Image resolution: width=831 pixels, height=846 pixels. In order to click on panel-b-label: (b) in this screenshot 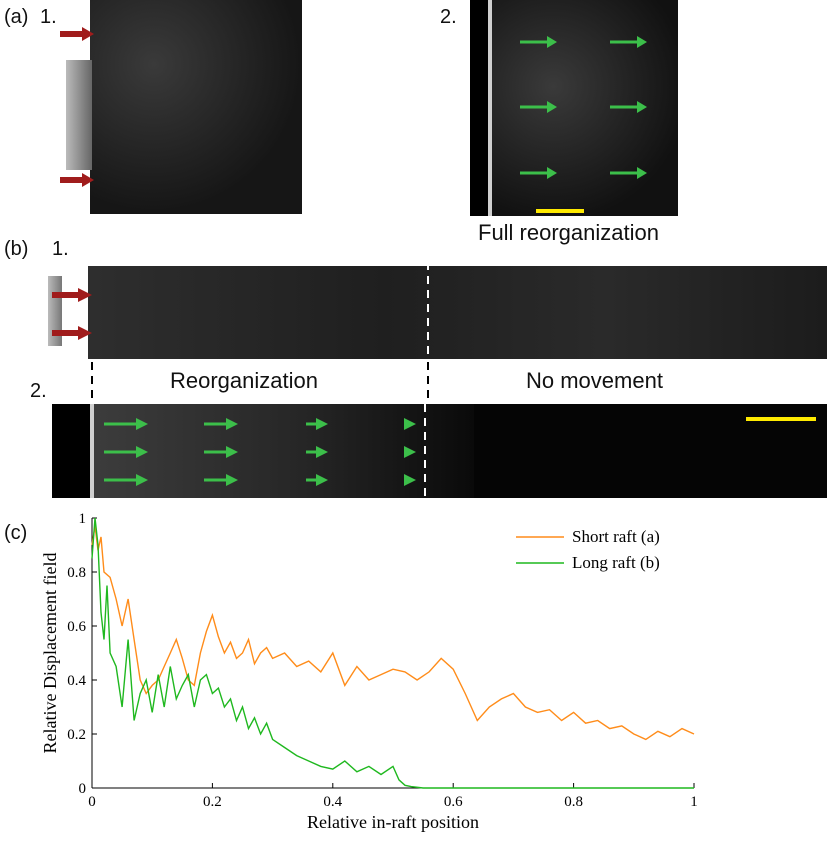, I will do `click(16, 249)`.